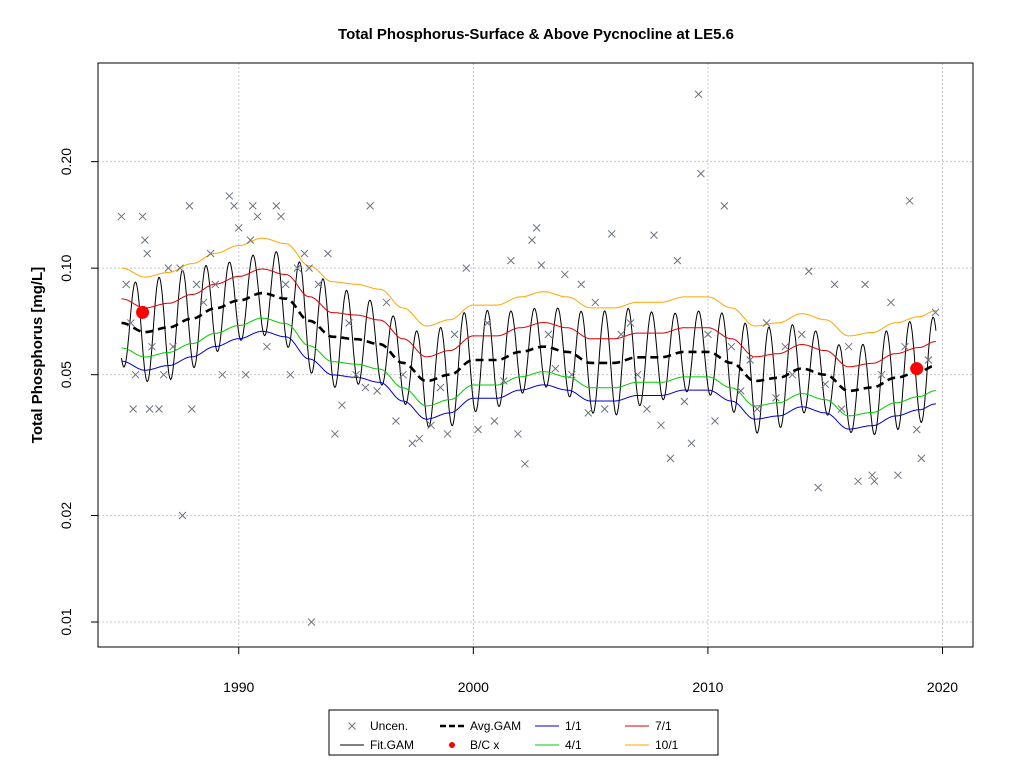 This screenshot has height=768, width=1024. I want to click on legend-label: 7/1, so click(663, 726).